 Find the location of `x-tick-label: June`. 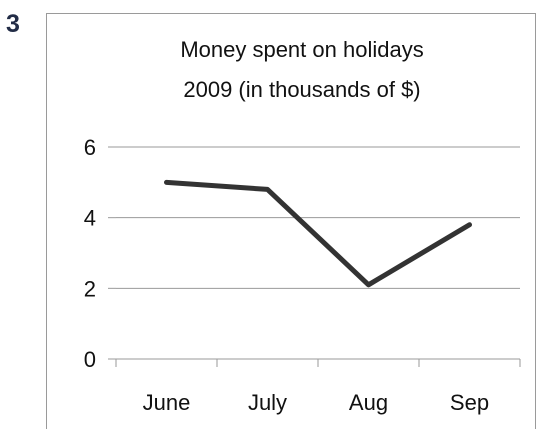

x-tick-label: June is located at coordinates (167, 402).